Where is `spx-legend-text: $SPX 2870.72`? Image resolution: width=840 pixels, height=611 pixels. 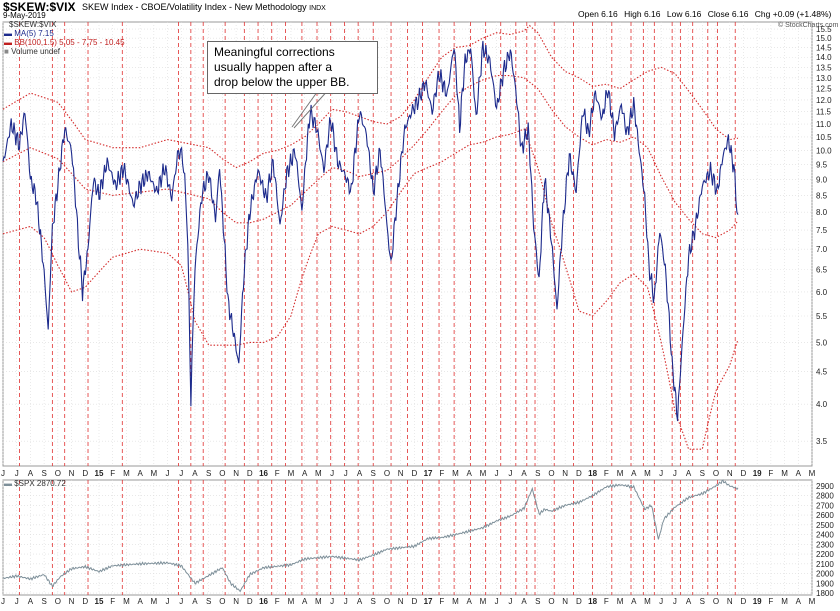 spx-legend-text: $SPX 2870.72 is located at coordinates (40, 483).